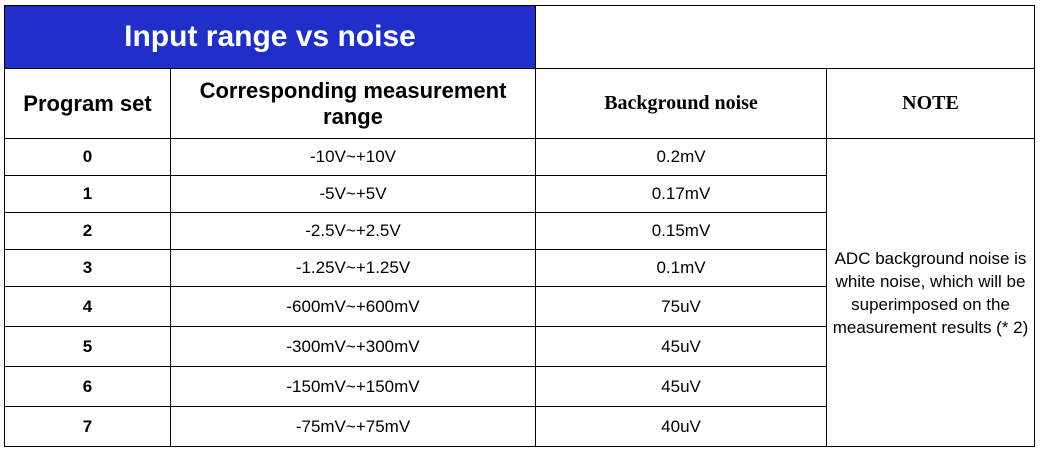  Describe the element at coordinates (681, 268) in the screenshot. I see `noise-cell: 0.1mV` at that location.